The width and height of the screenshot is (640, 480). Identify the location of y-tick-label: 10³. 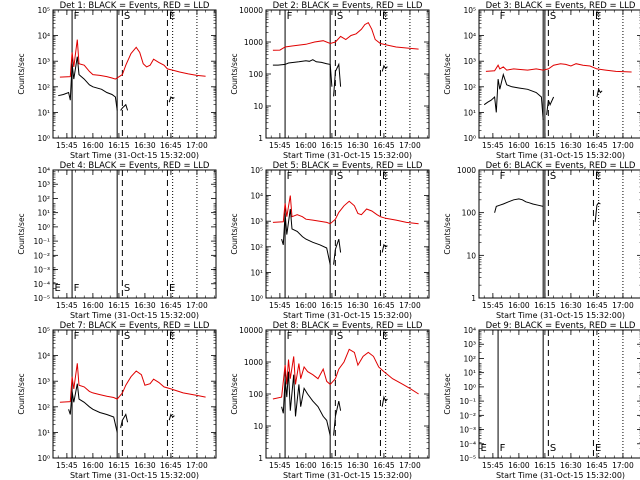
(43, 184).